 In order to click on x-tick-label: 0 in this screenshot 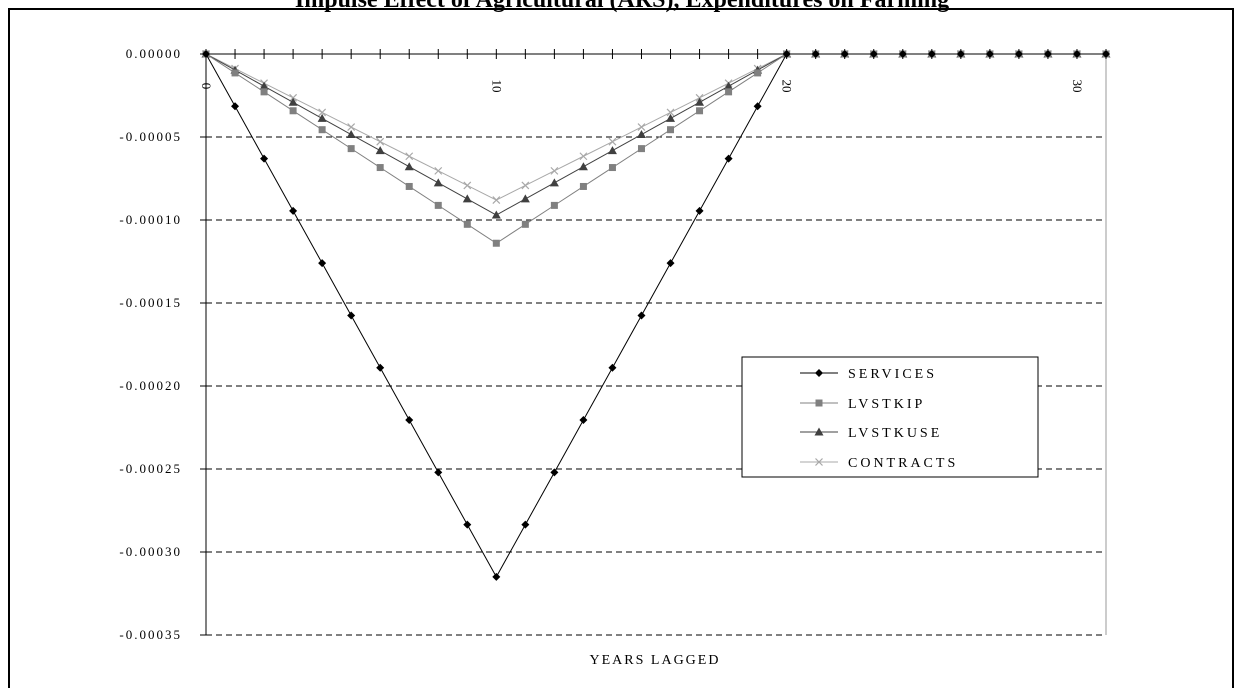, I will do `click(206, 86)`.